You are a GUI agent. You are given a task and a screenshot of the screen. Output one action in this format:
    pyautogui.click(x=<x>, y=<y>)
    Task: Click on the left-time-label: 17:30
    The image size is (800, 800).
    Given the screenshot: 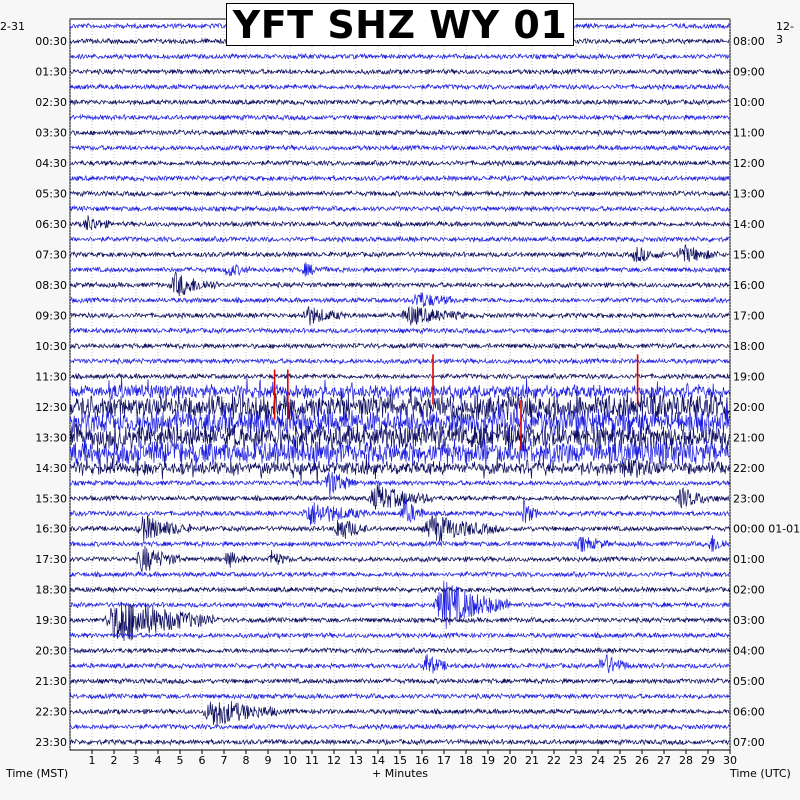 What is the action you would take?
    pyautogui.click(x=51, y=559)
    